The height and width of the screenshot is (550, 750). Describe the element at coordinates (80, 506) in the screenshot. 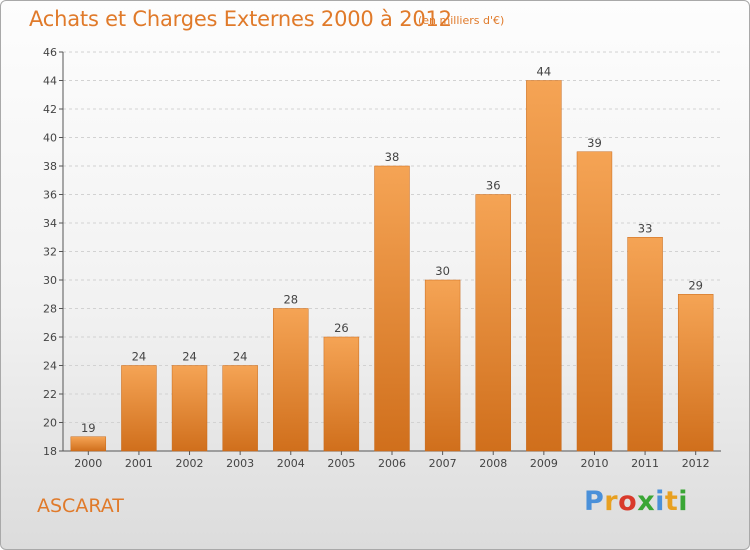

I see `commune-name: ASCARAT` at that location.